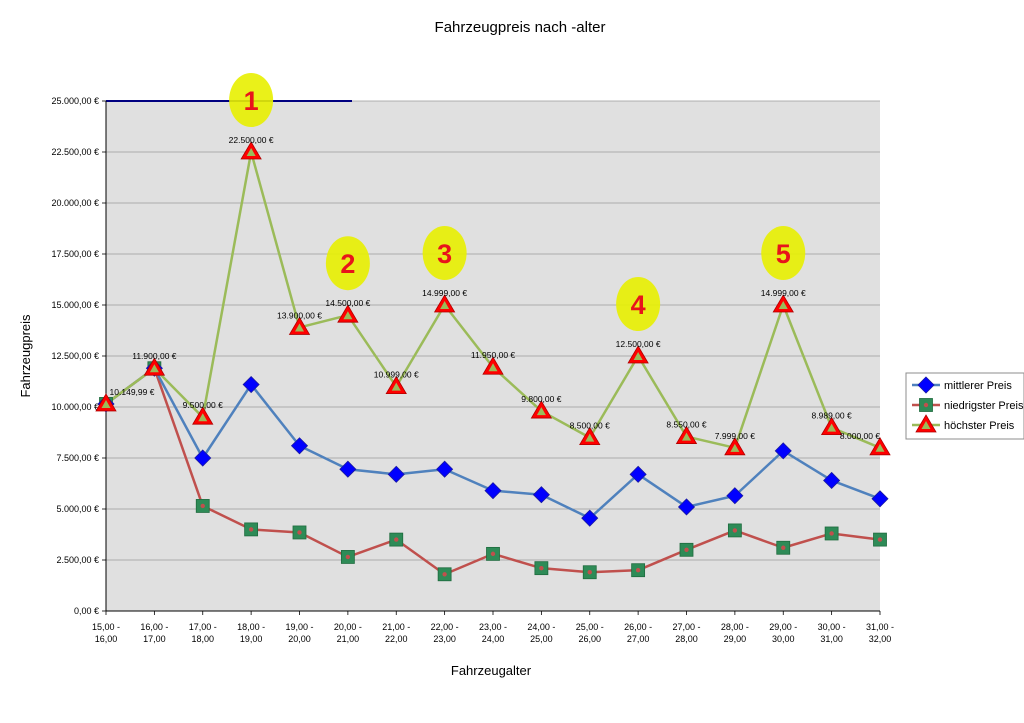 The image size is (1024, 723). Describe the element at coordinates (541, 399) in the screenshot. I see `data-label: 9.800,00 €` at that location.